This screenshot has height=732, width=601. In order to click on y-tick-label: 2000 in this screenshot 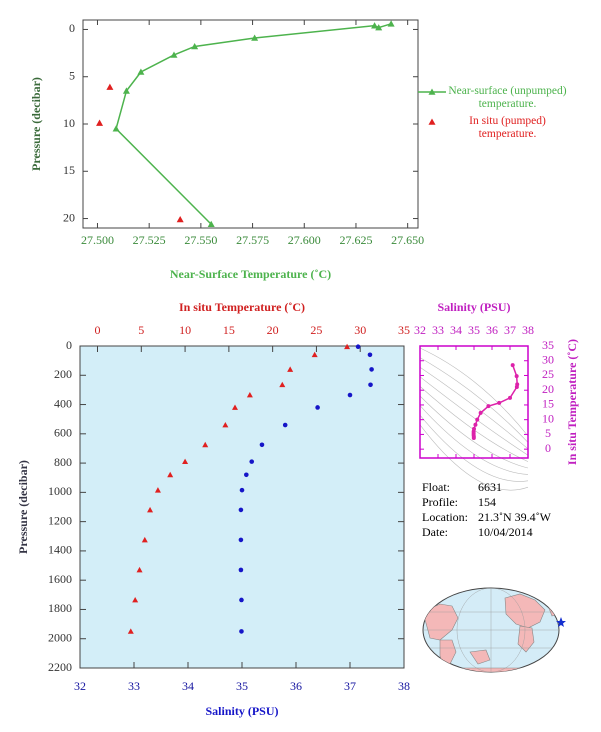, I will do `click(60, 637)`.